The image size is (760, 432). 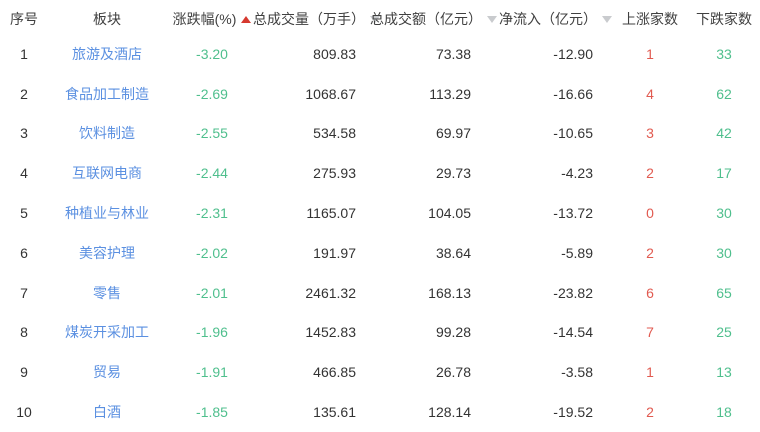 What do you see at coordinates (724, 372) in the screenshot?
I see `cell-losers: 13` at bounding box center [724, 372].